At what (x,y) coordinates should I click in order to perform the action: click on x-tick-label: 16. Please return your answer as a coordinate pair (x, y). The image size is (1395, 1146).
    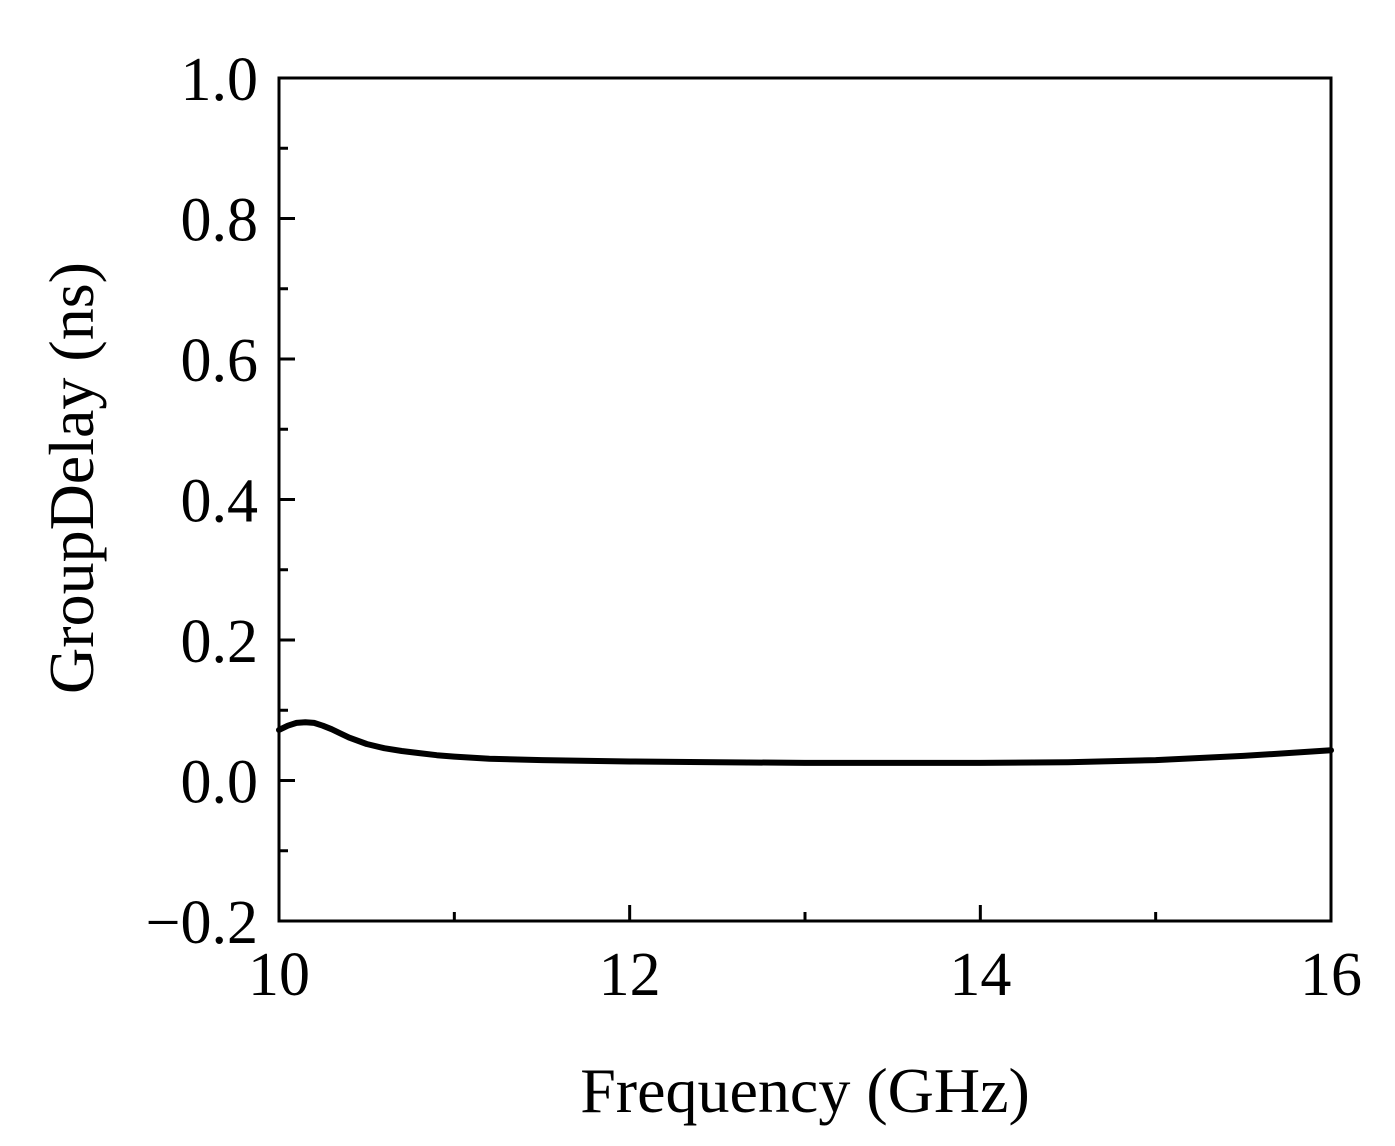
    Looking at the image, I should click on (1331, 975).